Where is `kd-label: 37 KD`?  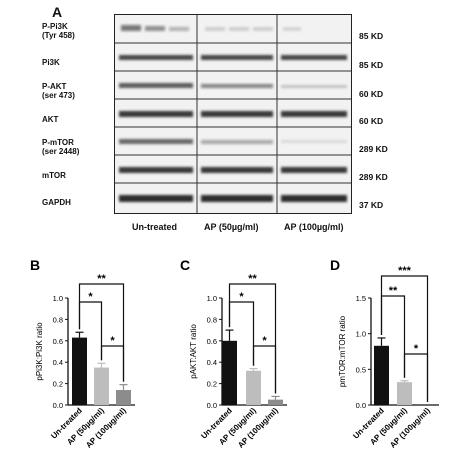 kd-label: 37 KD is located at coordinates (371, 205).